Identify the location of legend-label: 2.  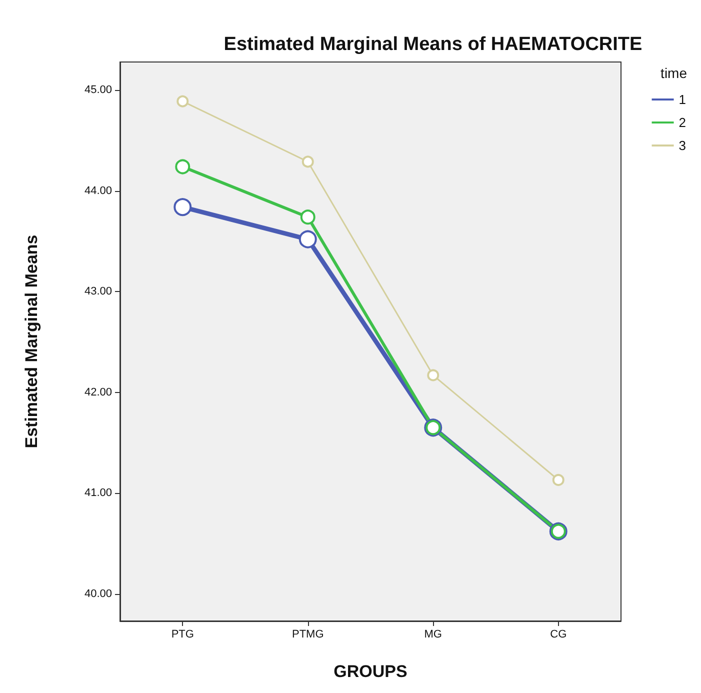
(682, 122).